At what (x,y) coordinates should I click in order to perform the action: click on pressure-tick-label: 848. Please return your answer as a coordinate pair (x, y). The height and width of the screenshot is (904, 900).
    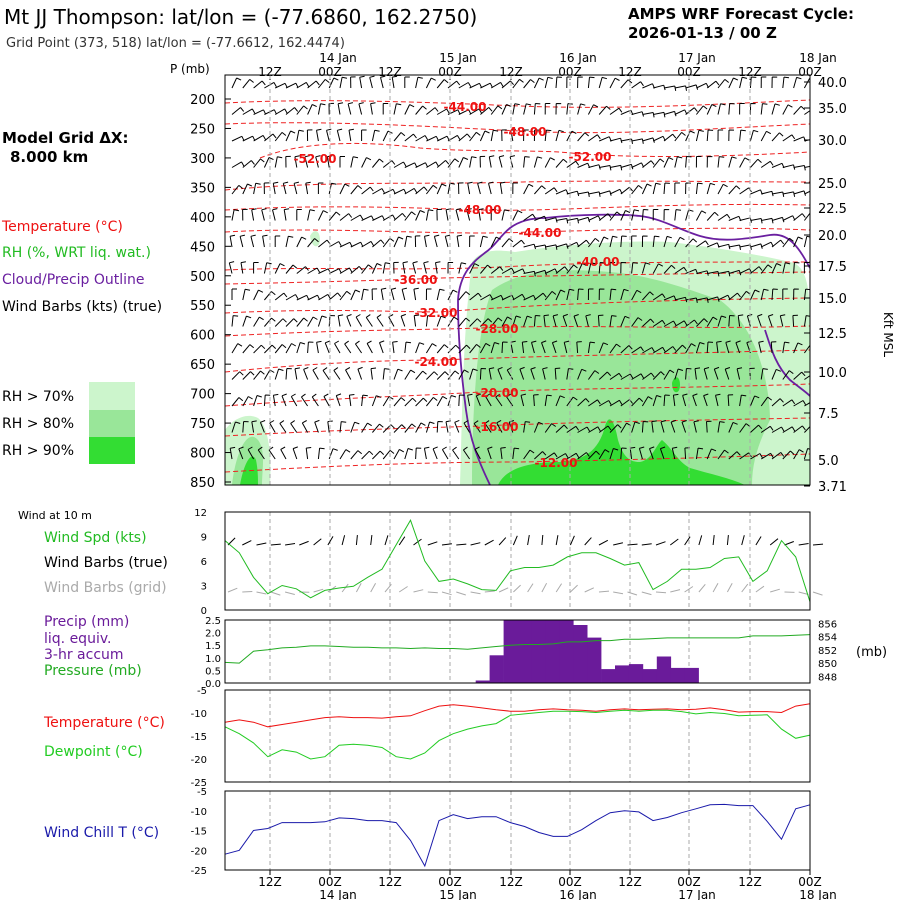
    Looking at the image, I should click on (827, 677).